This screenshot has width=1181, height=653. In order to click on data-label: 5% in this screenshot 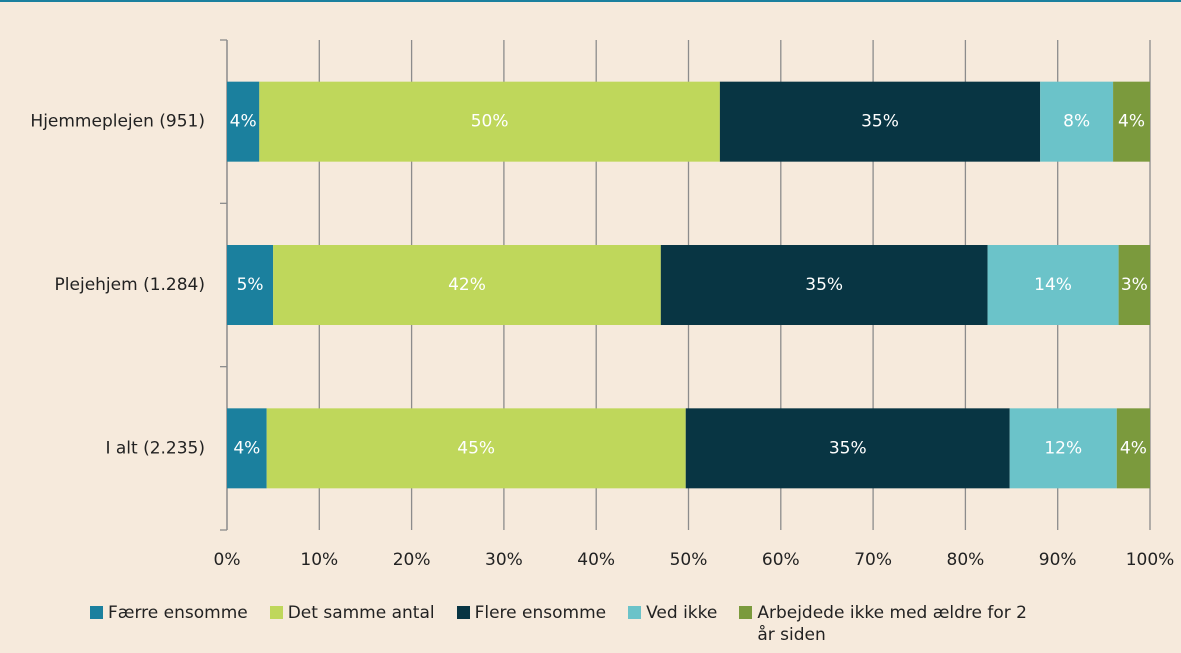, I will do `click(250, 285)`.